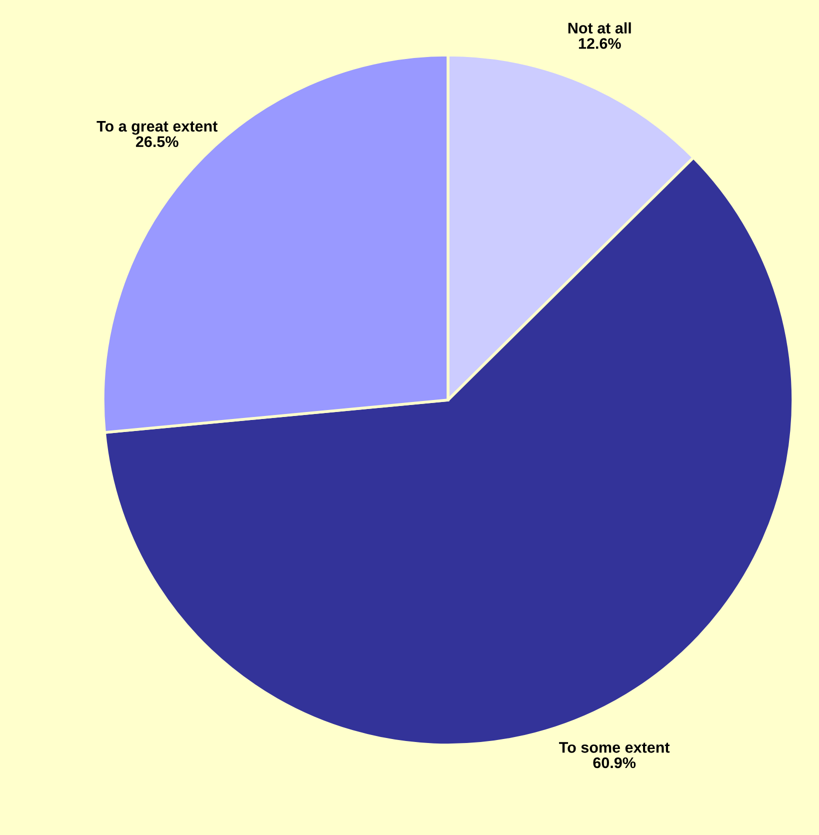 The height and width of the screenshot is (835, 819). Describe the element at coordinates (614, 747) in the screenshot. I see `slice-label: To some extent` at that location.